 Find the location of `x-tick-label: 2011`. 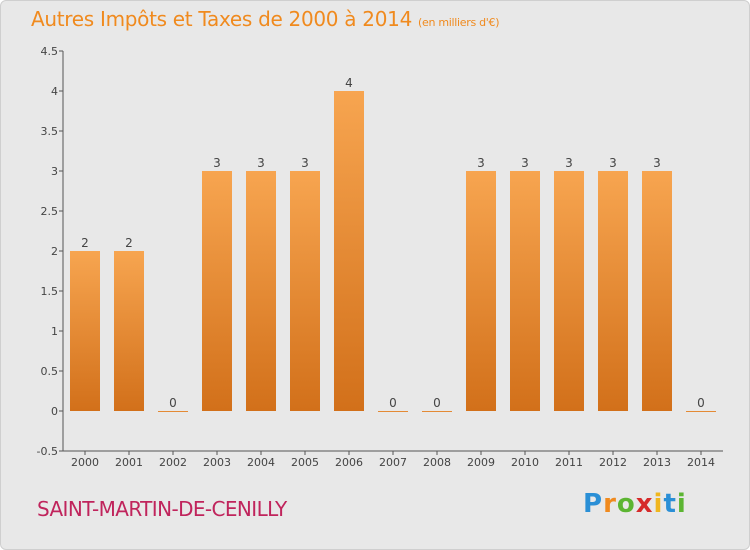

x-tick-label: 2011 is located at coordinates (569, 462).